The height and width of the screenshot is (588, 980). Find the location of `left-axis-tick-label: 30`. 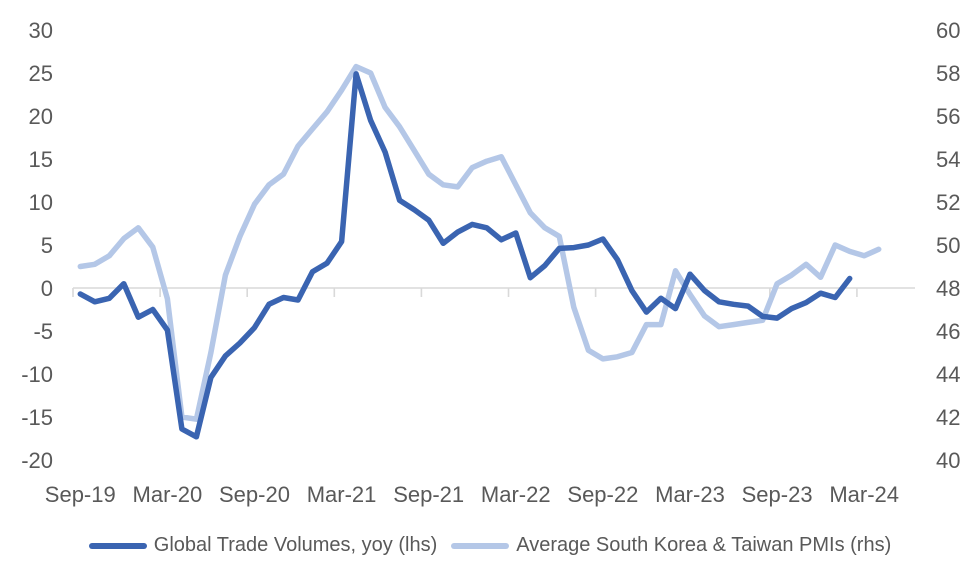

left-axis-tick-label: 30 is located at coordinates (41, 30).